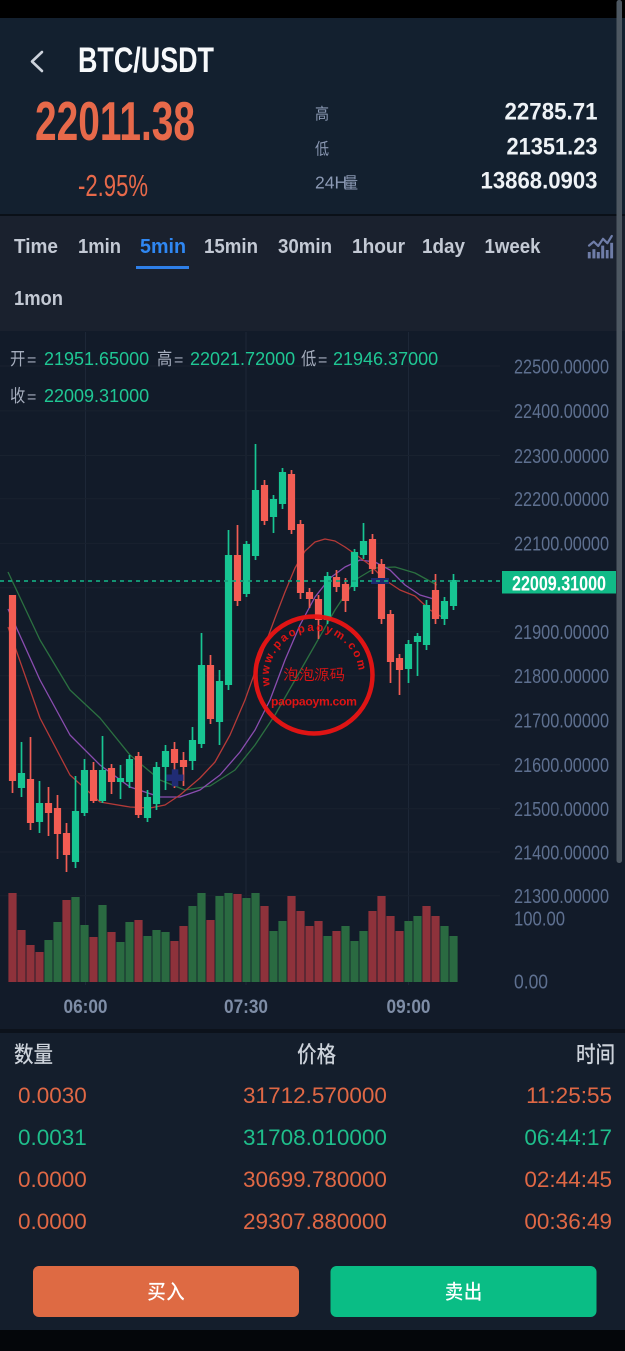 The height and width of the screenshot is (1351, 625). What do you see at coordinates (568, 1137) in the screenshot?
I see `svg-text: 06:44:17` at bounding box center [568, 1137].